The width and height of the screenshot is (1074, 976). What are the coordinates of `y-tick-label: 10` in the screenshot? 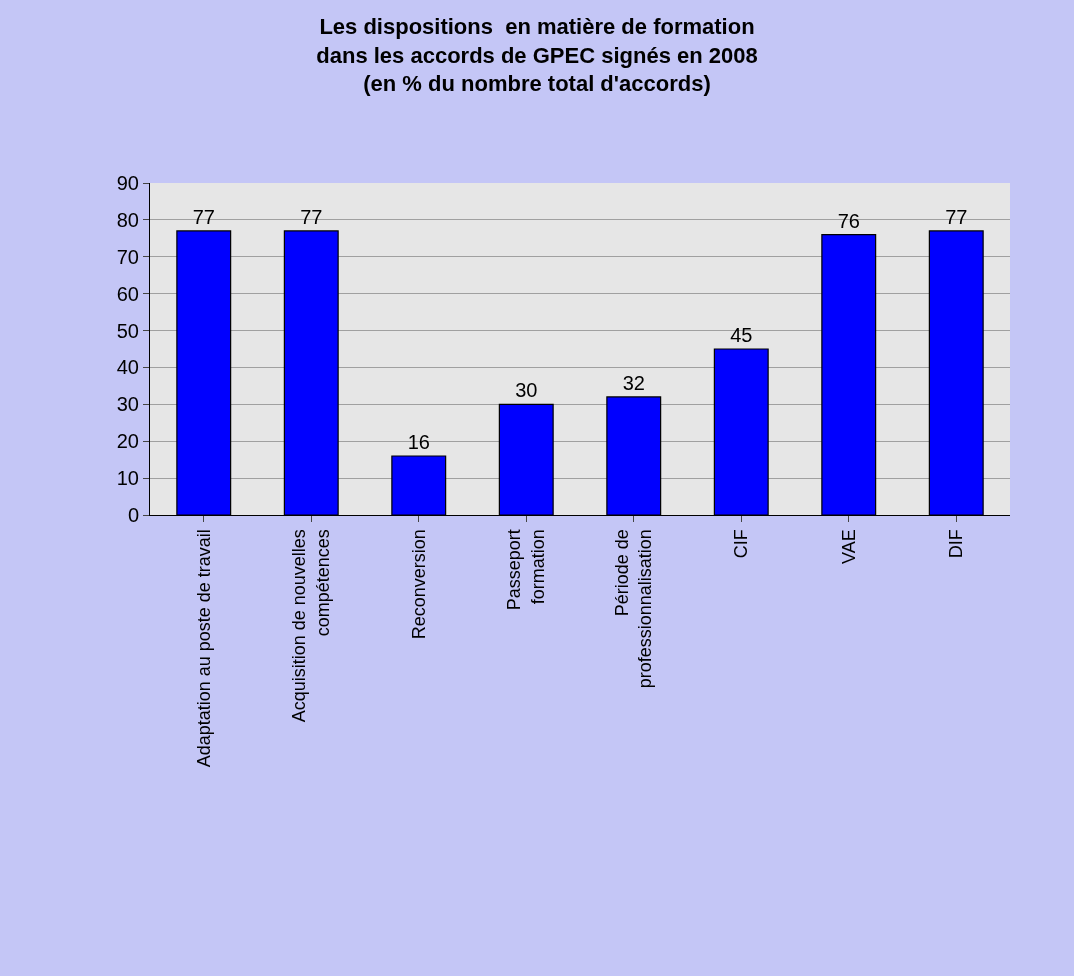 It's located at (127, 478).